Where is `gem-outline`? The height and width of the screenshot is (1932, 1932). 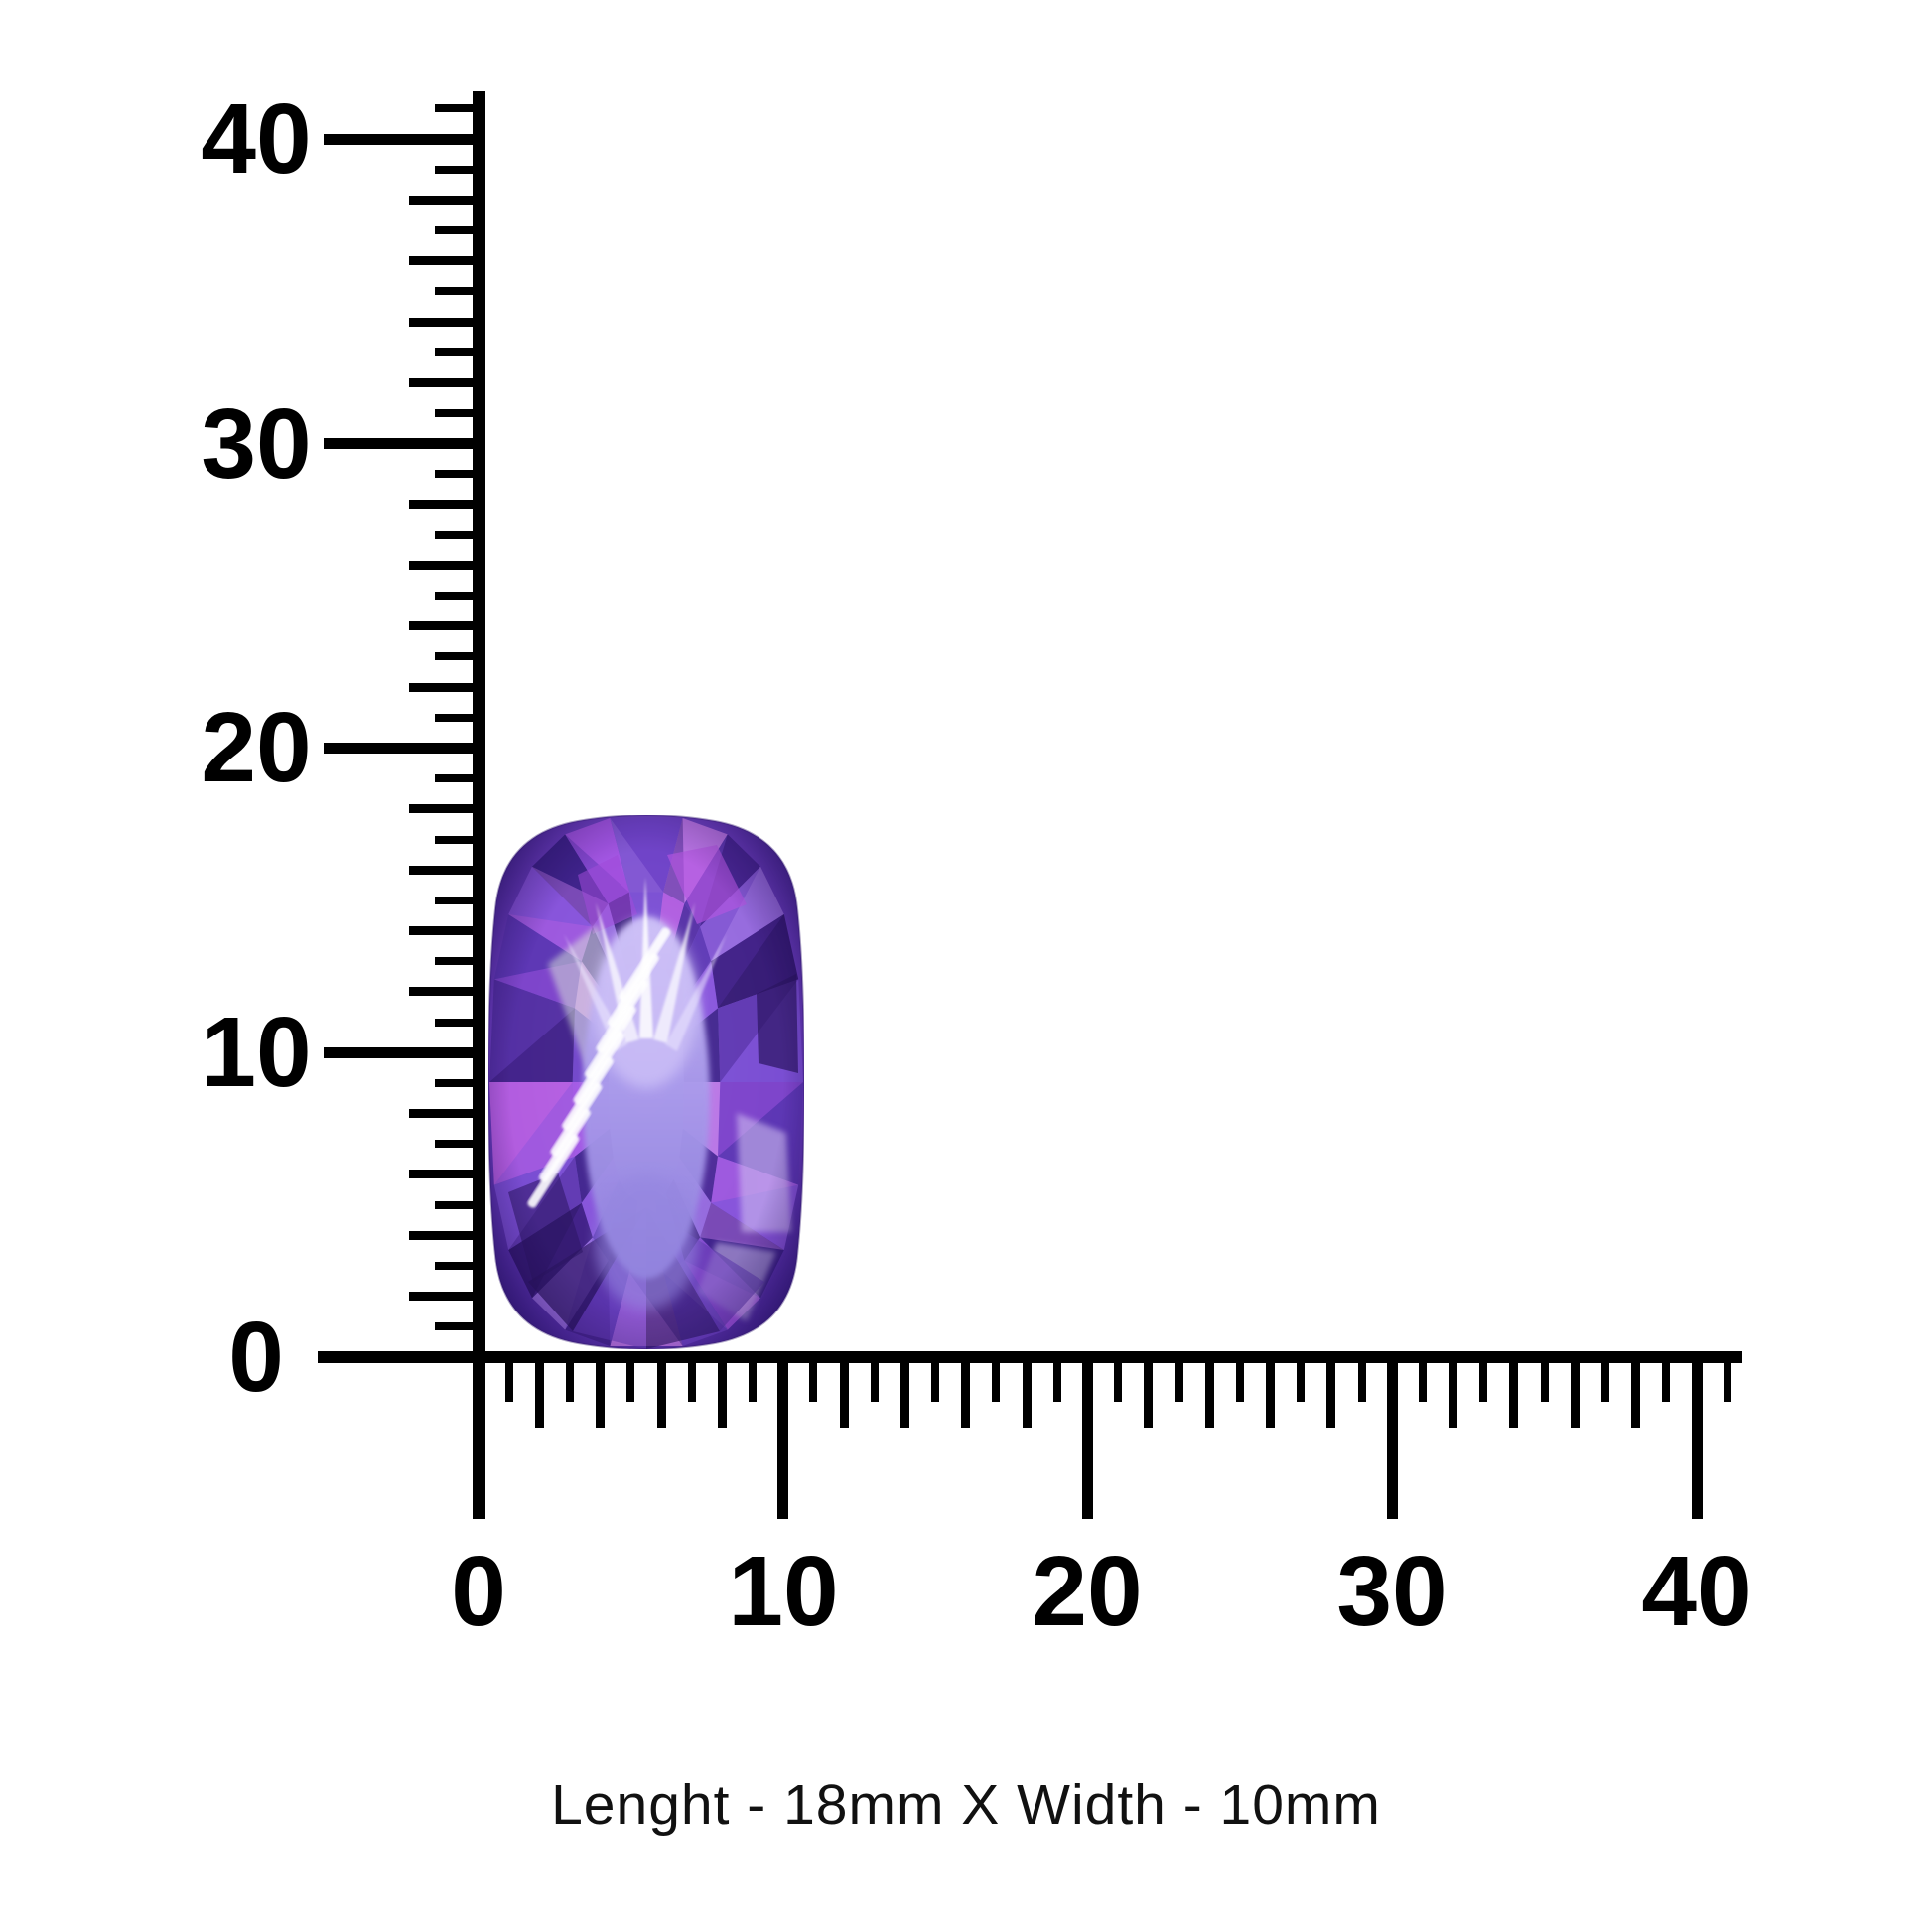
gem-outline is located at coordinates (646, 1082).